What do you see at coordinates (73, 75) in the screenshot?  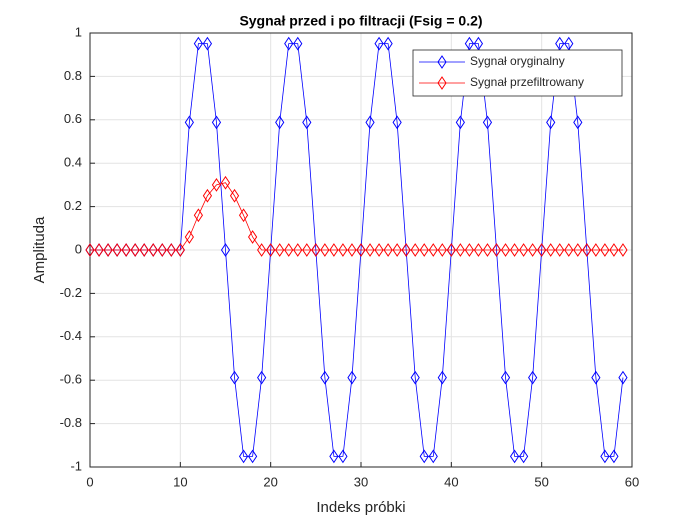 I see `y-tick-label: 0.8` at bounding box center [73, 75].